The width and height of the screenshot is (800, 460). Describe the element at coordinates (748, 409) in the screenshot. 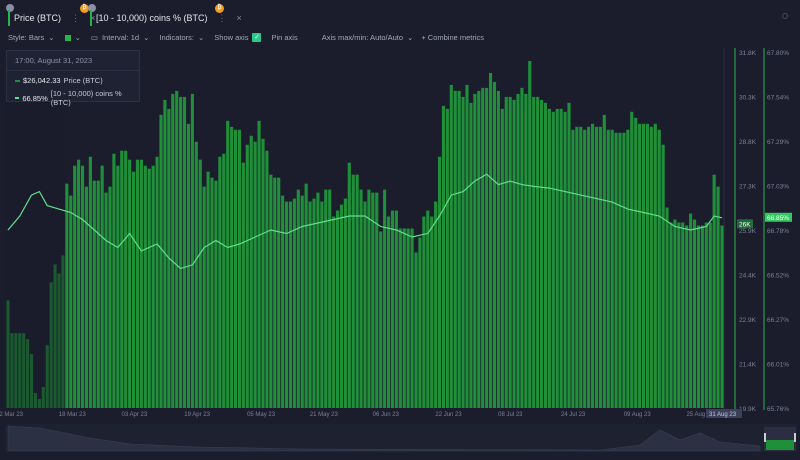

I see `price-tick: 19.9K` at that location.